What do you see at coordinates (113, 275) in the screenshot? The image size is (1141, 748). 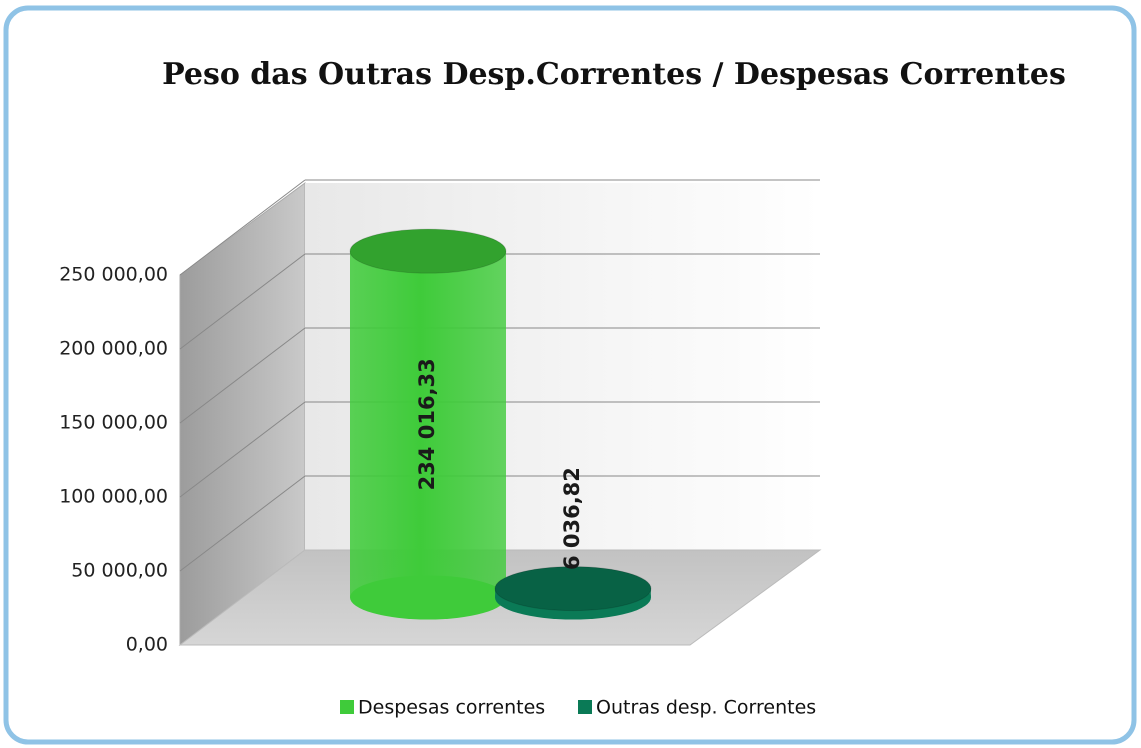 I see `y-tick-label: 250 000,00` at bounding box center [113, 275].